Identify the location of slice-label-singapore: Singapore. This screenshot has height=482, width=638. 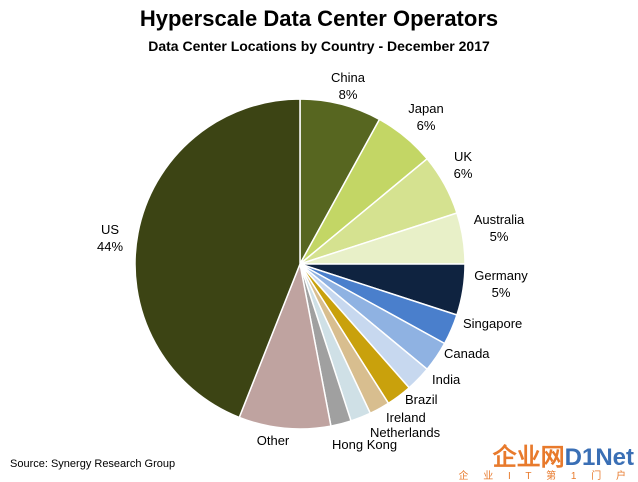
(492, 323).